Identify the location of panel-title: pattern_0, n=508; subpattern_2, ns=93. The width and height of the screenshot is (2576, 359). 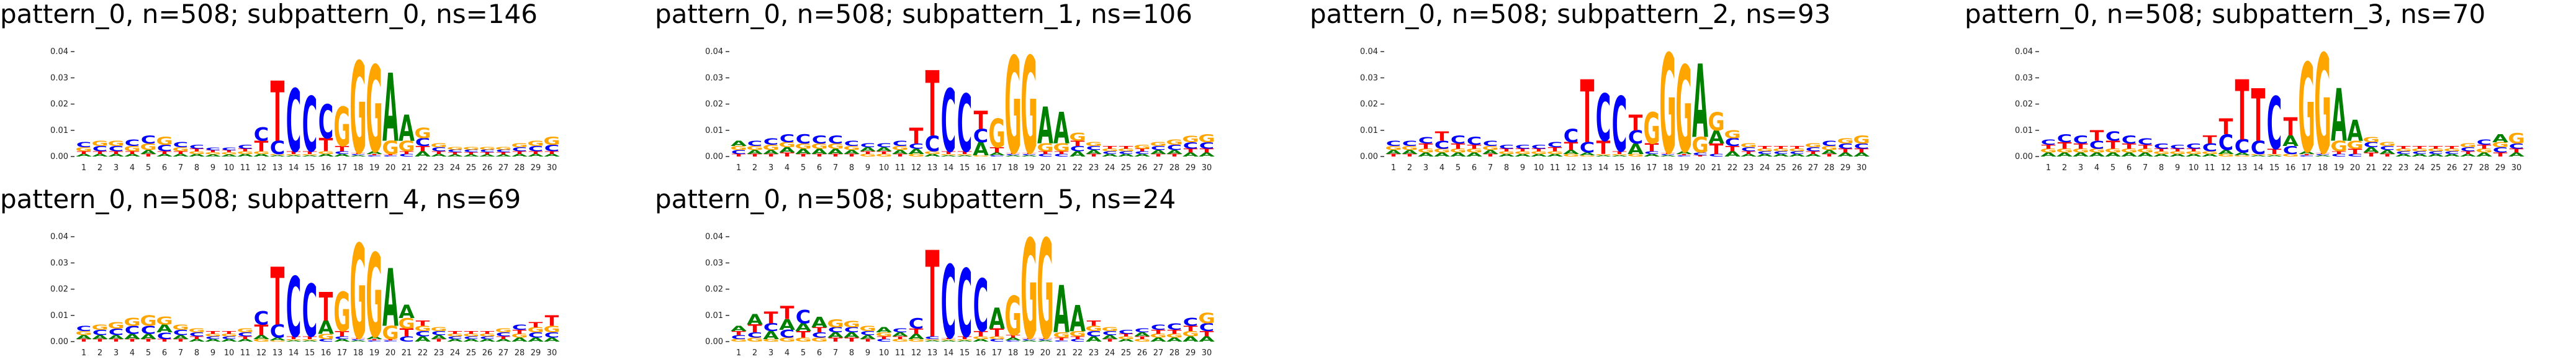
(1570, 14).